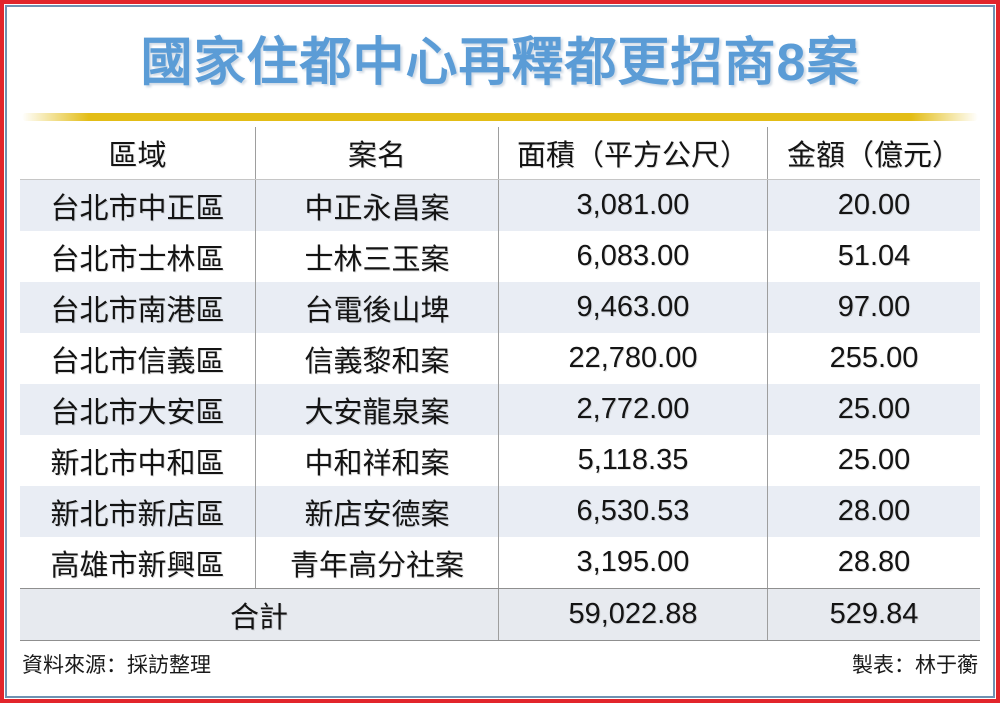 This screenshot has height=703, width=1000. I want to click on cell-area: 5,118.35, so click(633, 460).